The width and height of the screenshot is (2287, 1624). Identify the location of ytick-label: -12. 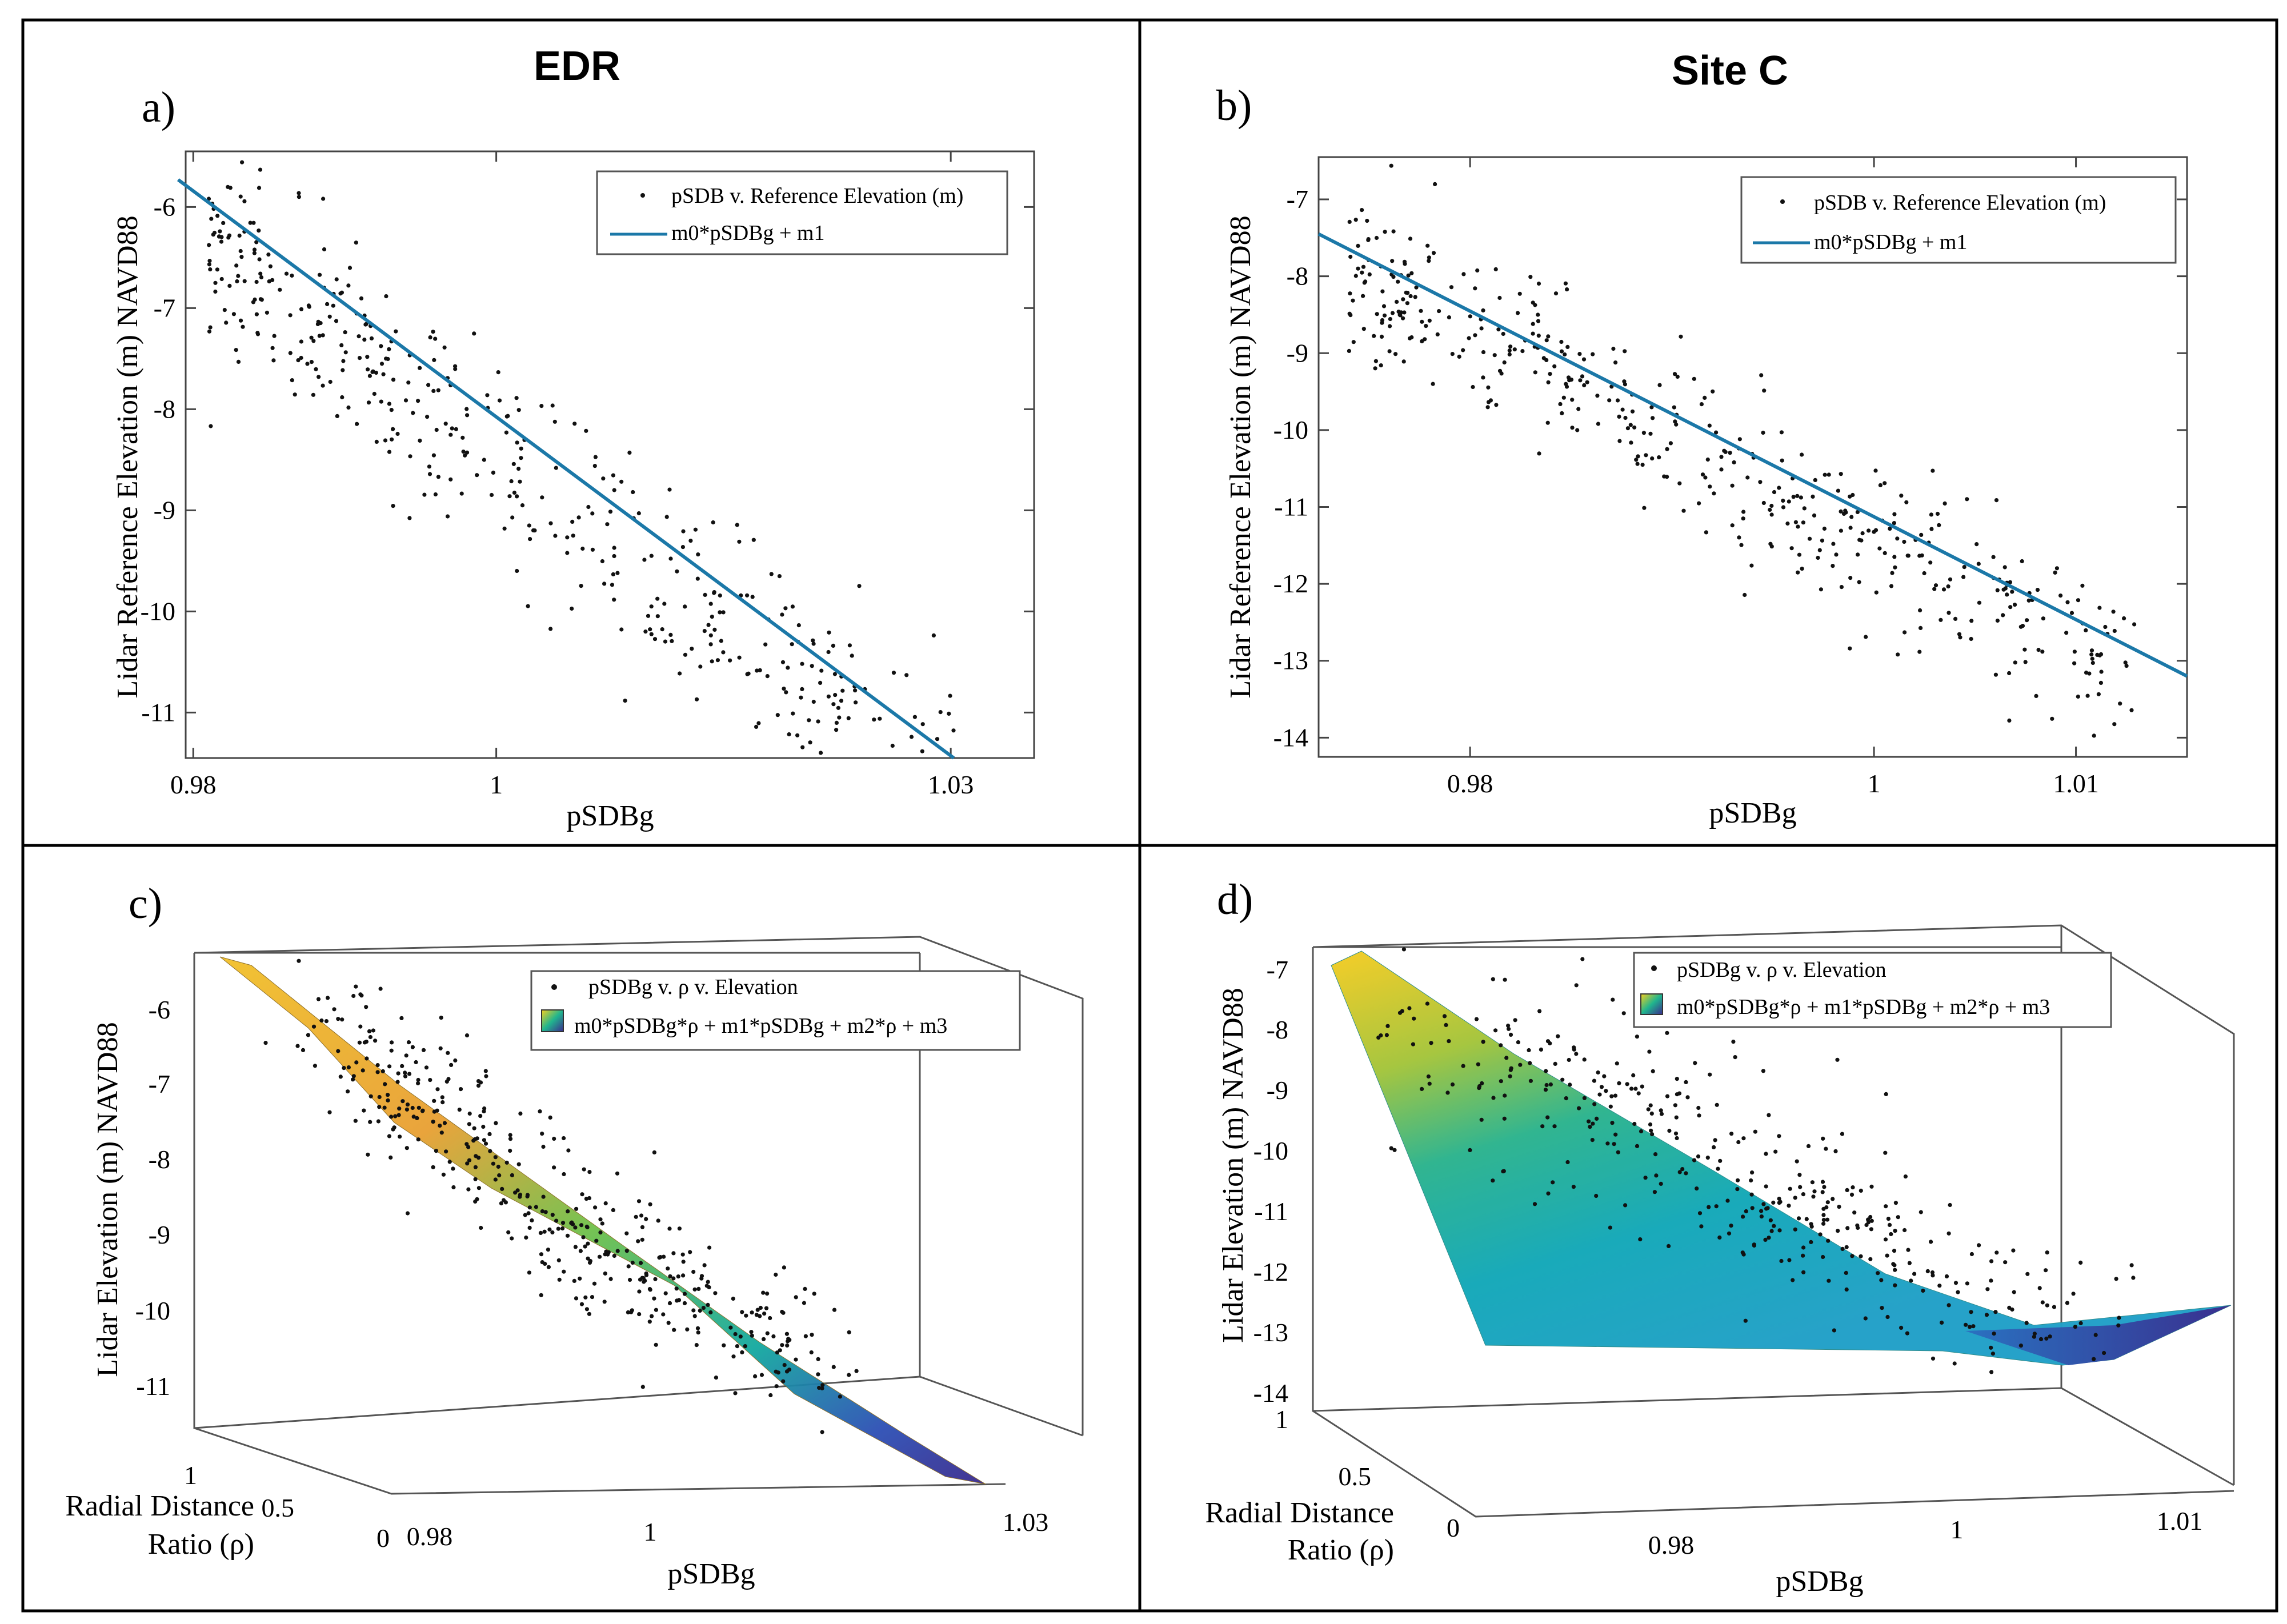
(1291, 583).